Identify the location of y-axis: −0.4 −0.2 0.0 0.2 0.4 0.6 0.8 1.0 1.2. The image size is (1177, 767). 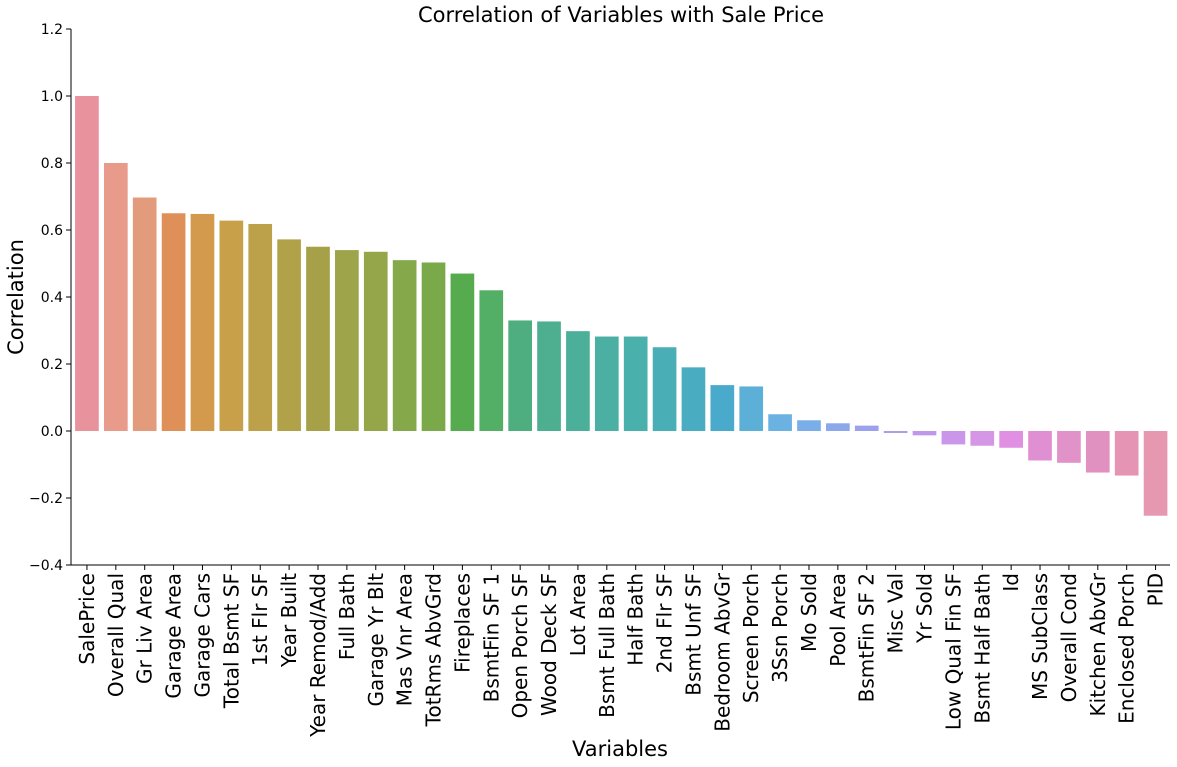
(50, 298).